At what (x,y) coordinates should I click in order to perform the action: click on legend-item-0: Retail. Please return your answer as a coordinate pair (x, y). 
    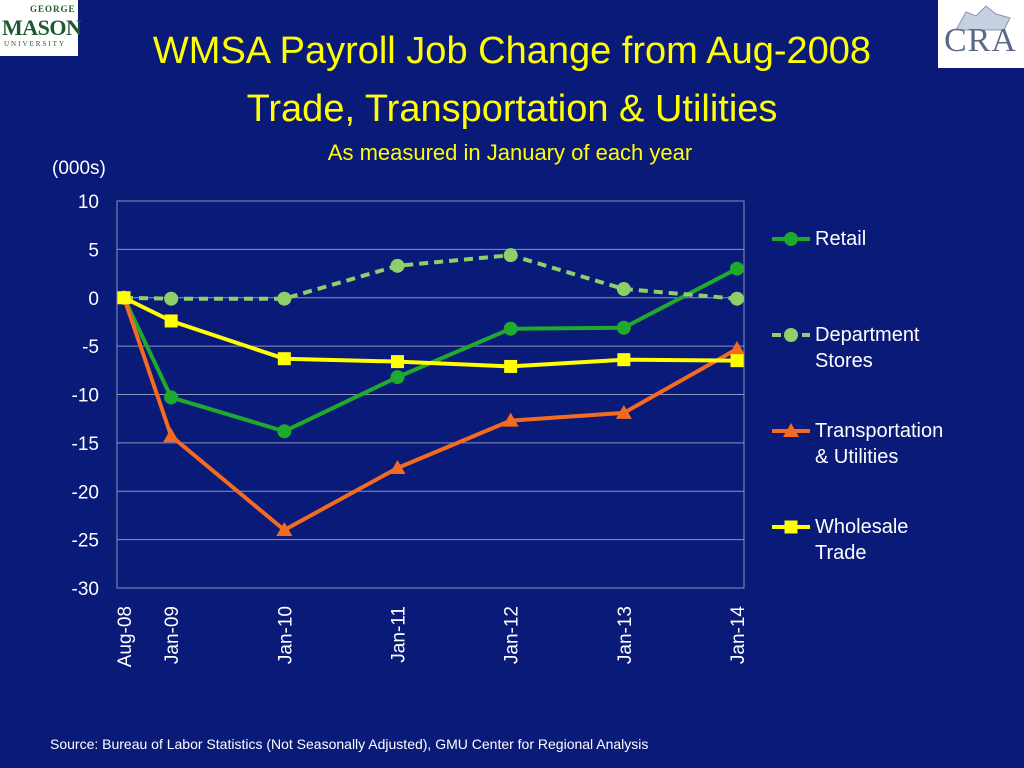
    Looking at the image, I should click on (819, 239).